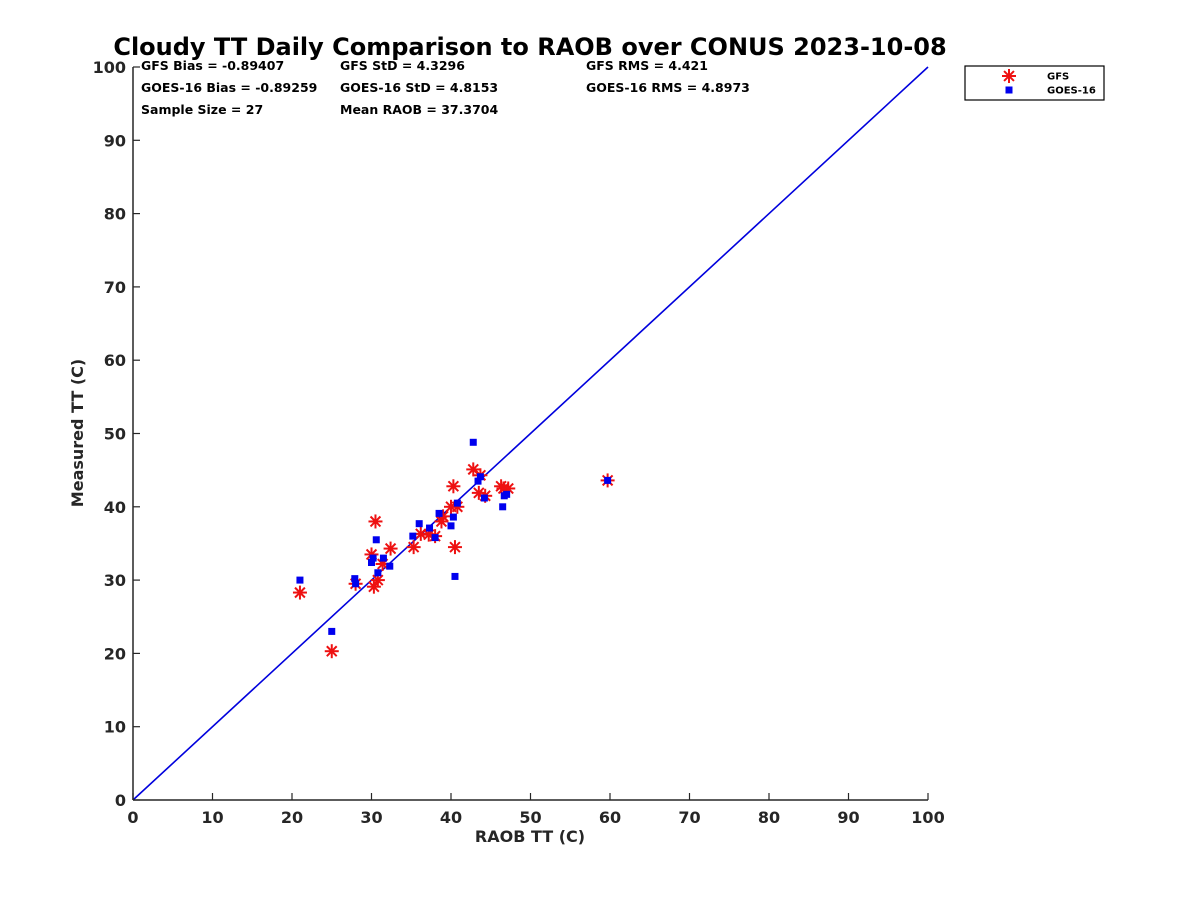 Image resolution: width=1200 pixels, height=900 pixels. Describe the element at coordinates (371, 817) in the screenshot. I see `x-tick-label: 30` at that location.